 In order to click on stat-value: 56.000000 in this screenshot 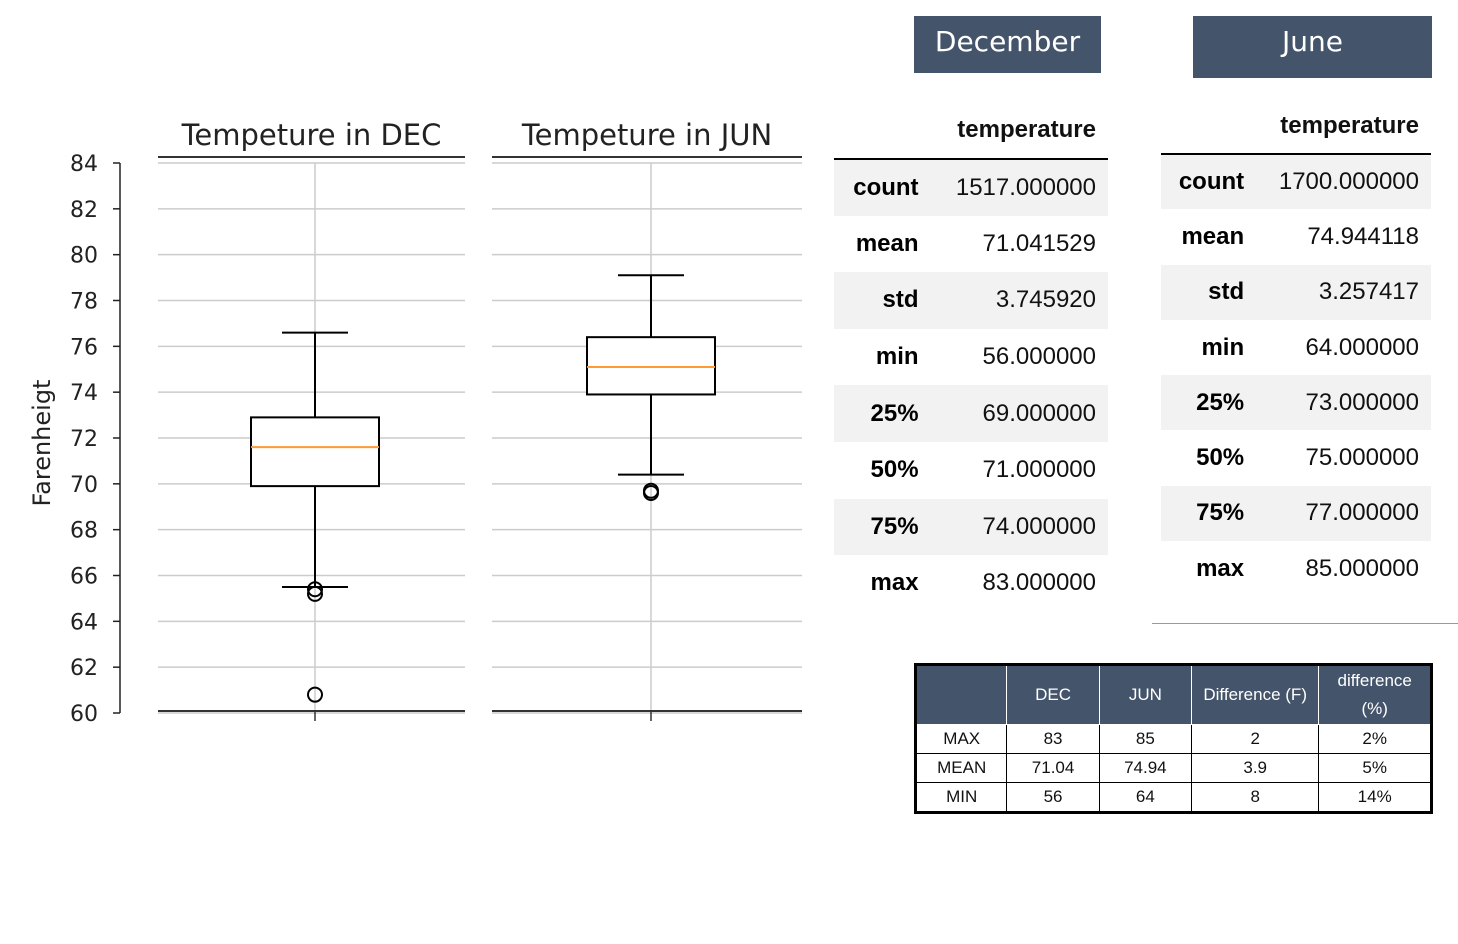, I will do `click(1039, 357)`.